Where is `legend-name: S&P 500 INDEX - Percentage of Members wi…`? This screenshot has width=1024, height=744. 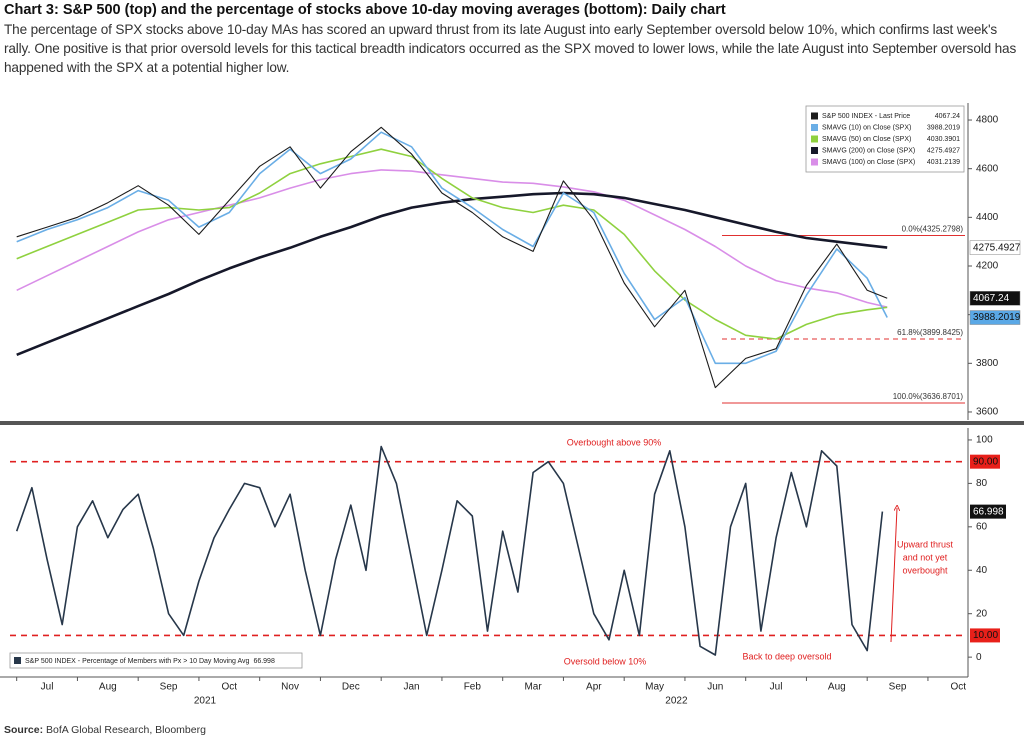
legend-name: S&P 500 INDEX - Percentage of Members wi… is located at coordinates (137, 661).